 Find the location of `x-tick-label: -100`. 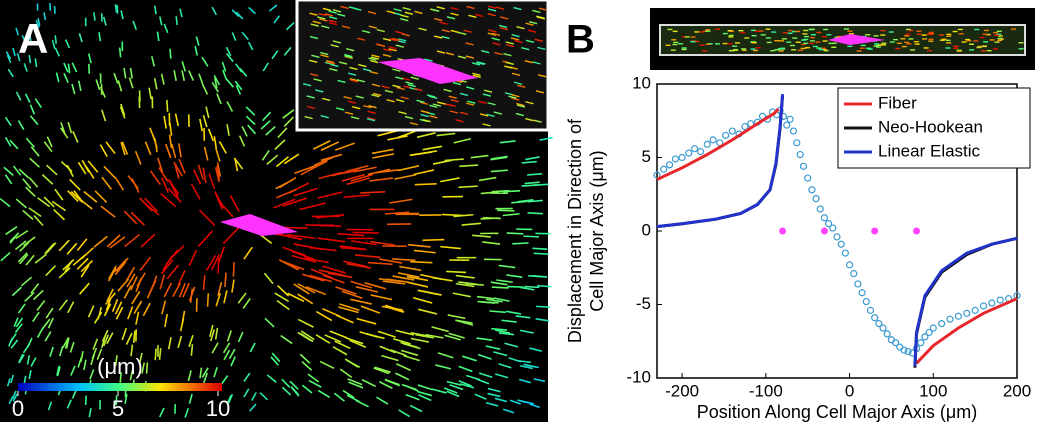

x-tick-label: -100 is located at coordinates (766, 390).